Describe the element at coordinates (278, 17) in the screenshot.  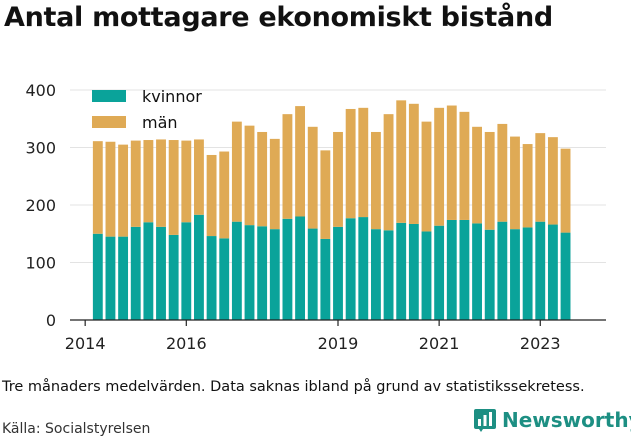
I see `chart-title: Antal mottagare ekonomiskt bistånd` at that location.